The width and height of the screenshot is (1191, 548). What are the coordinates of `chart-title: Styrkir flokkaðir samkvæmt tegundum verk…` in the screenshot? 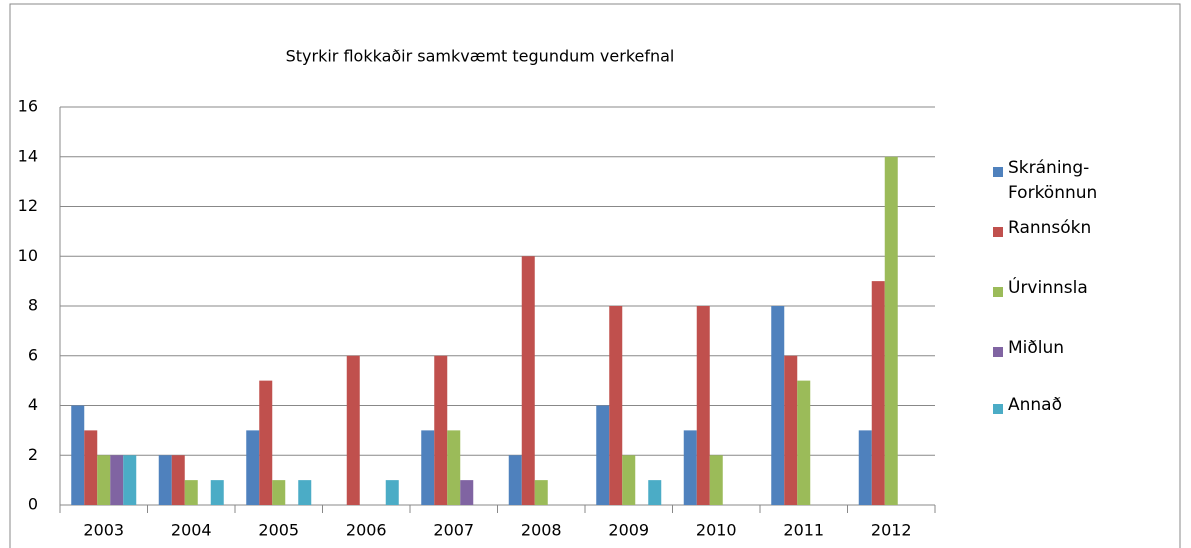 It's located at (480, 56).